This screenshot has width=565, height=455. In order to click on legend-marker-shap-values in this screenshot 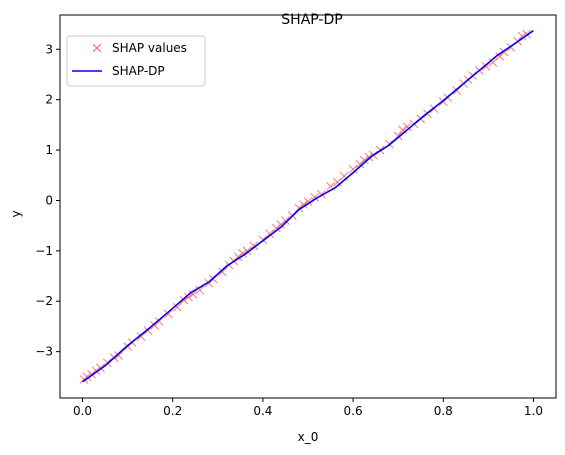, I will do `click(97, 48)`.